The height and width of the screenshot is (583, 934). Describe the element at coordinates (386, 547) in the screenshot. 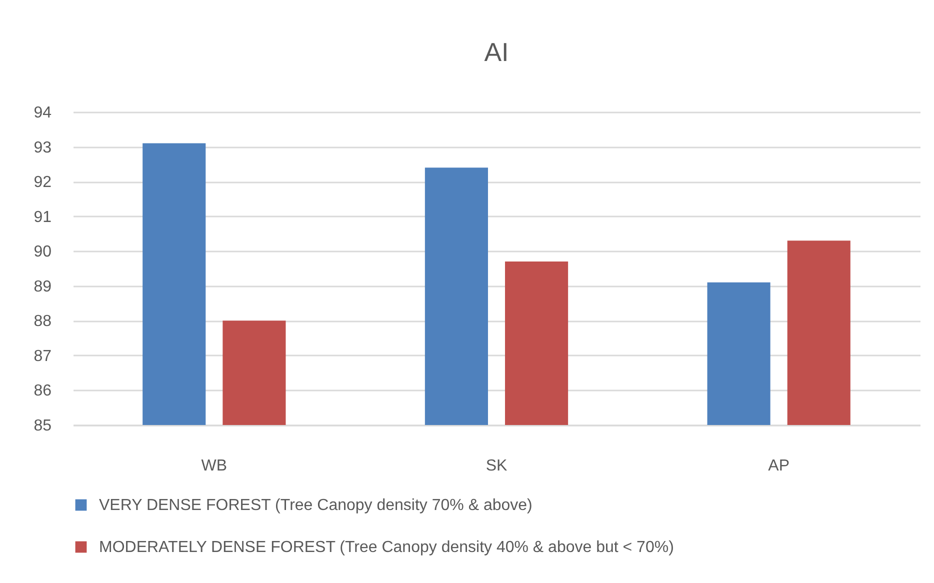

I see `legend-label: MODERATELY DENSE FOREST (Tree Canopy density 40% & above but < 70%)` at that location.